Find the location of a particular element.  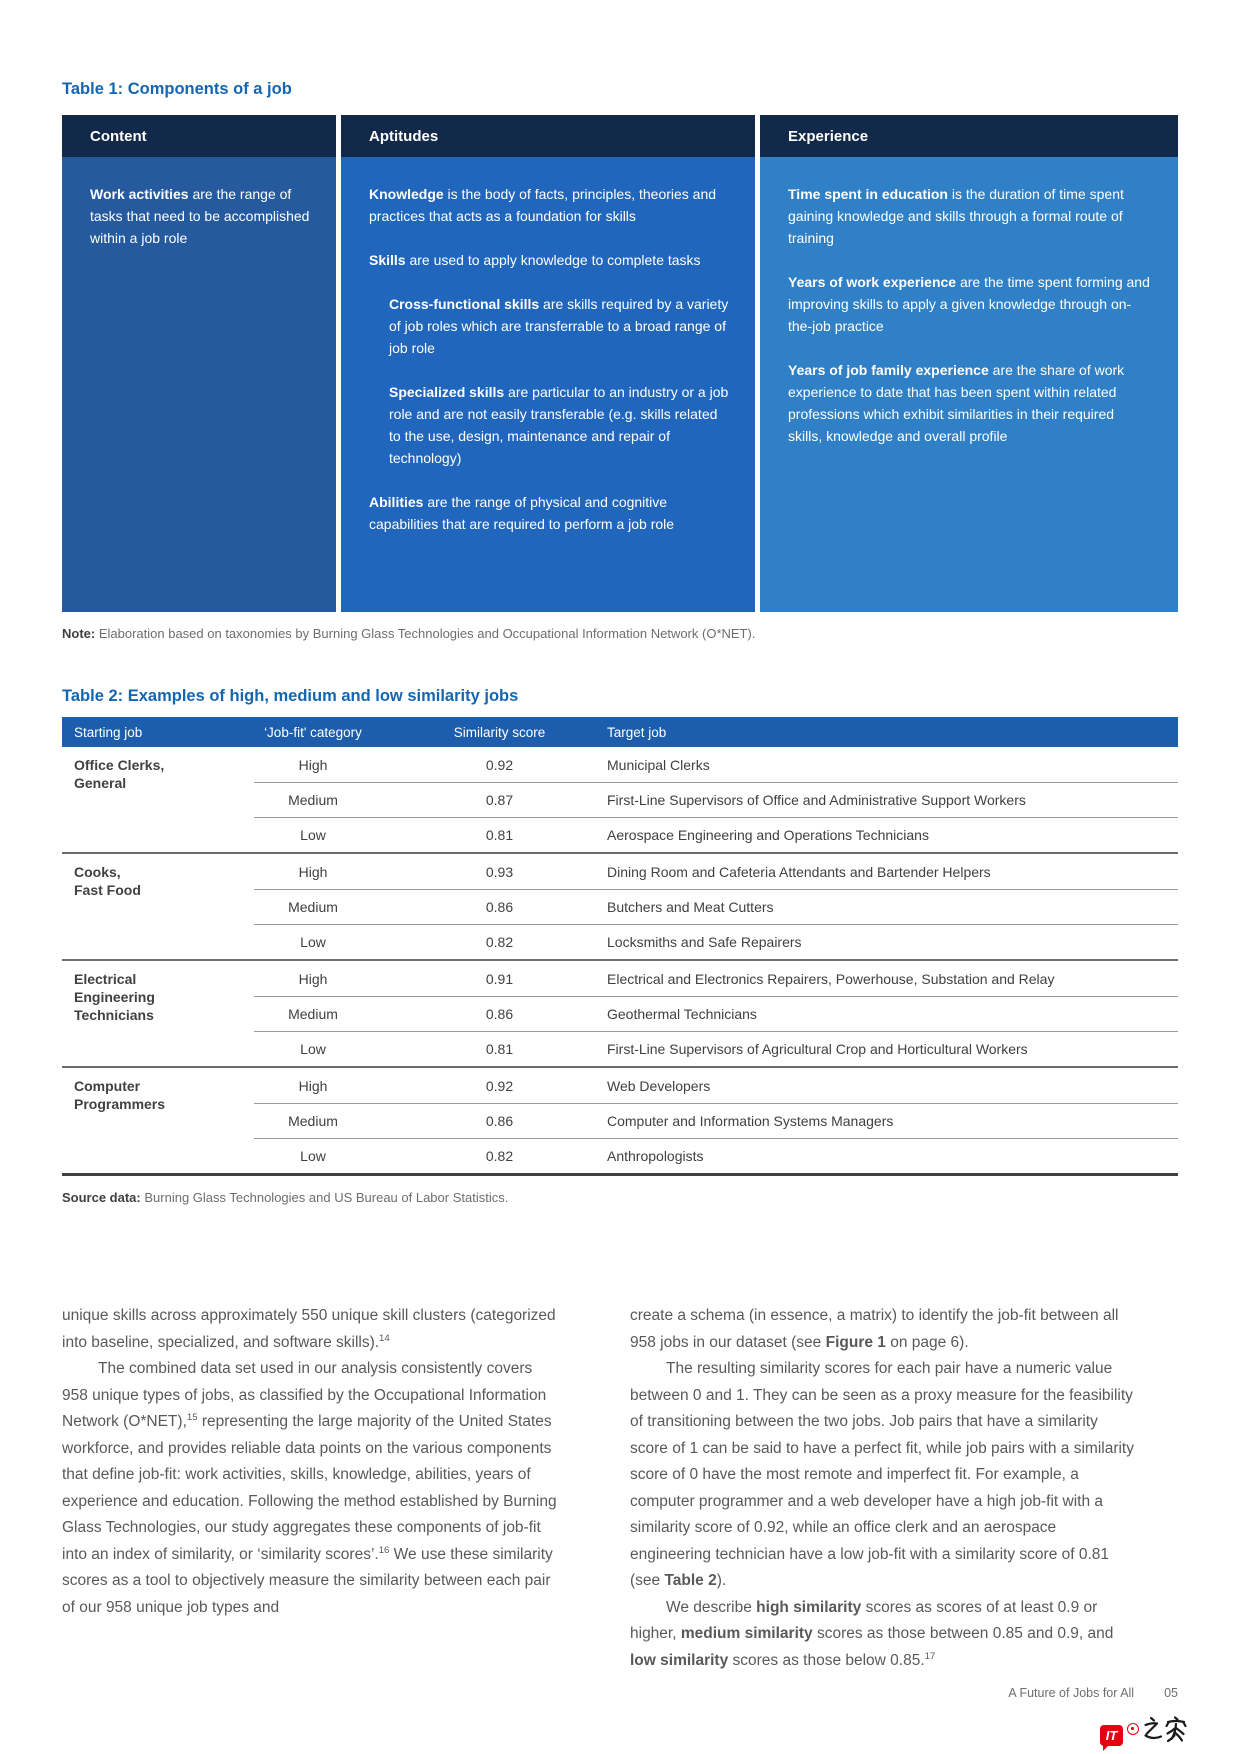

table1-title: Table 1: Components of a job is located at coordinates (177, 89).